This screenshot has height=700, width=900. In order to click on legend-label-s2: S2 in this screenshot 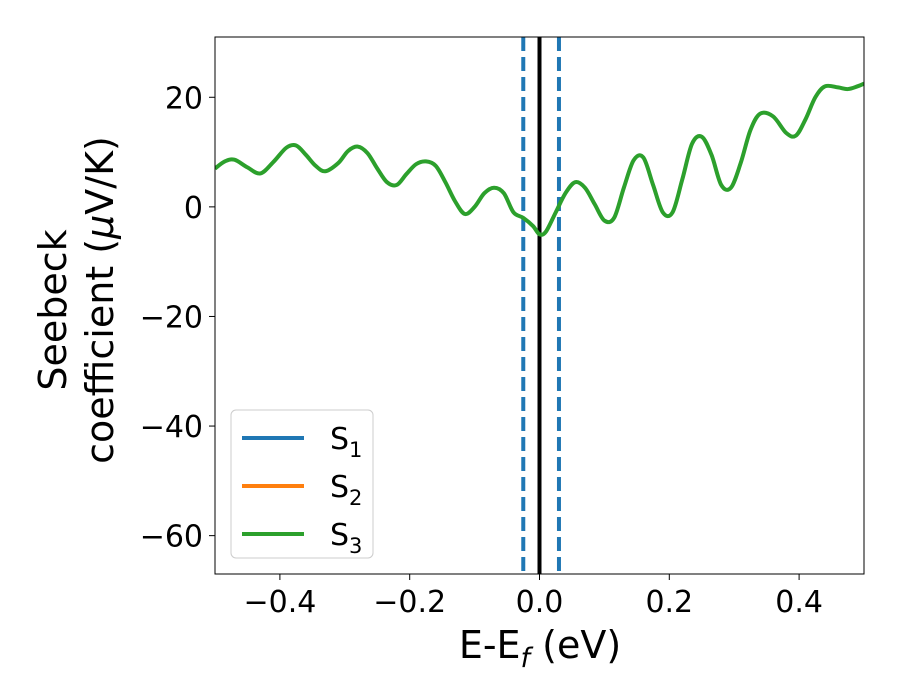, I will do `click(346, 490)`.